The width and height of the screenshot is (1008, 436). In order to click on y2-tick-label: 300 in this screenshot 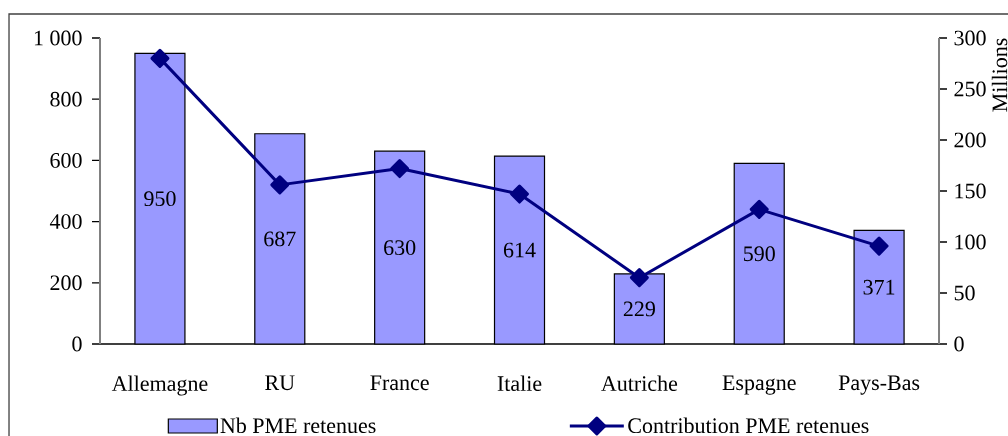, I will do `click(970, 38)`.